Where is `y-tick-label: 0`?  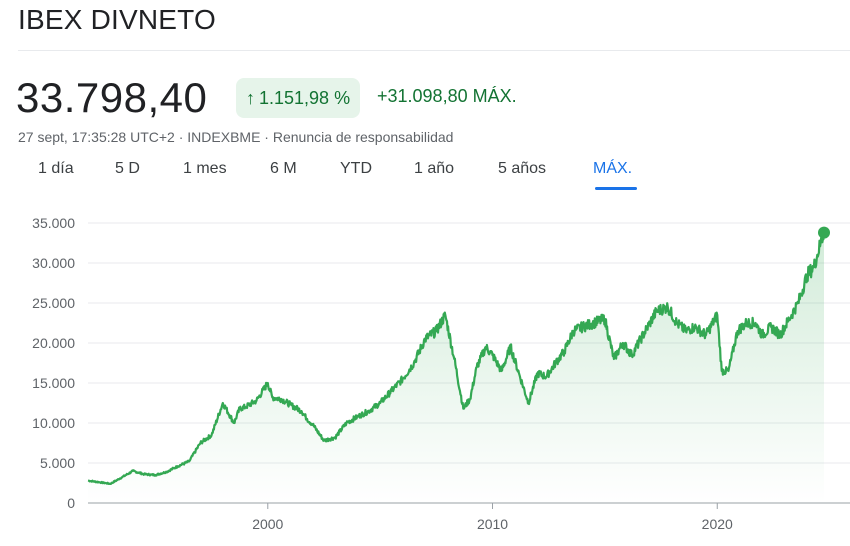
y-tick-label: 0 is located at coordinates (71, 503).